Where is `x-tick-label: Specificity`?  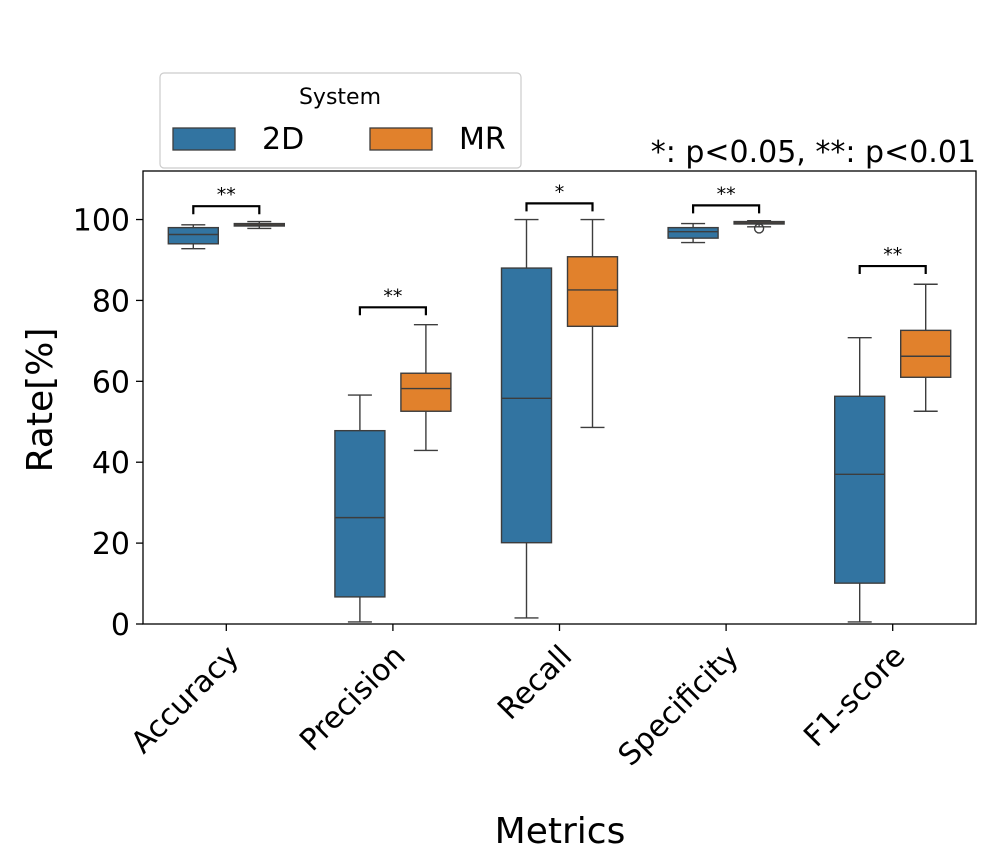 x-tick-label: Specificity is located at coordinates (679, 706).